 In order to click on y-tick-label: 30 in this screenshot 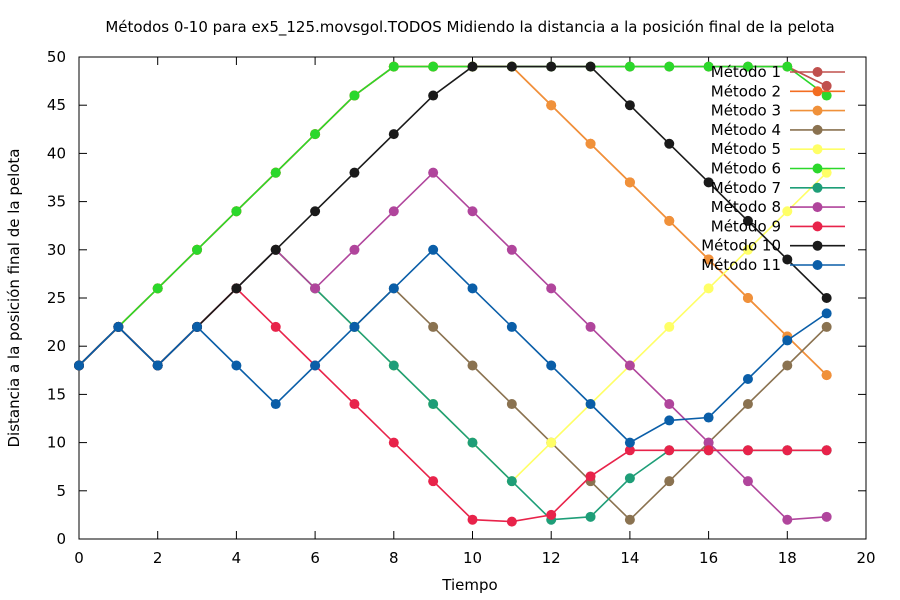, I will do `click(56, 250)`.